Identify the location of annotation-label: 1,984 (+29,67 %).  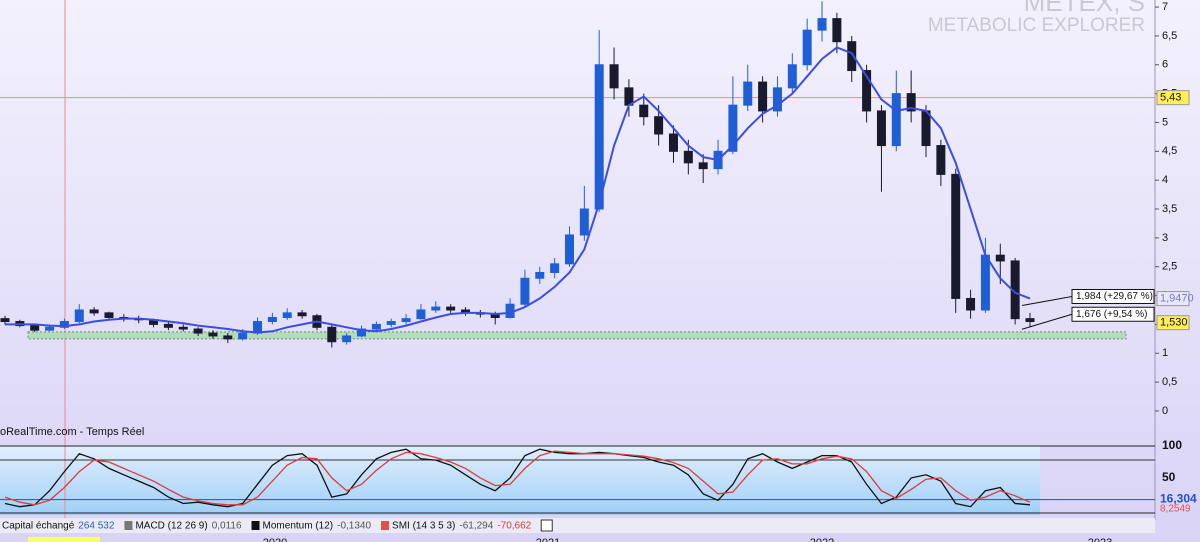
(1114, 296).